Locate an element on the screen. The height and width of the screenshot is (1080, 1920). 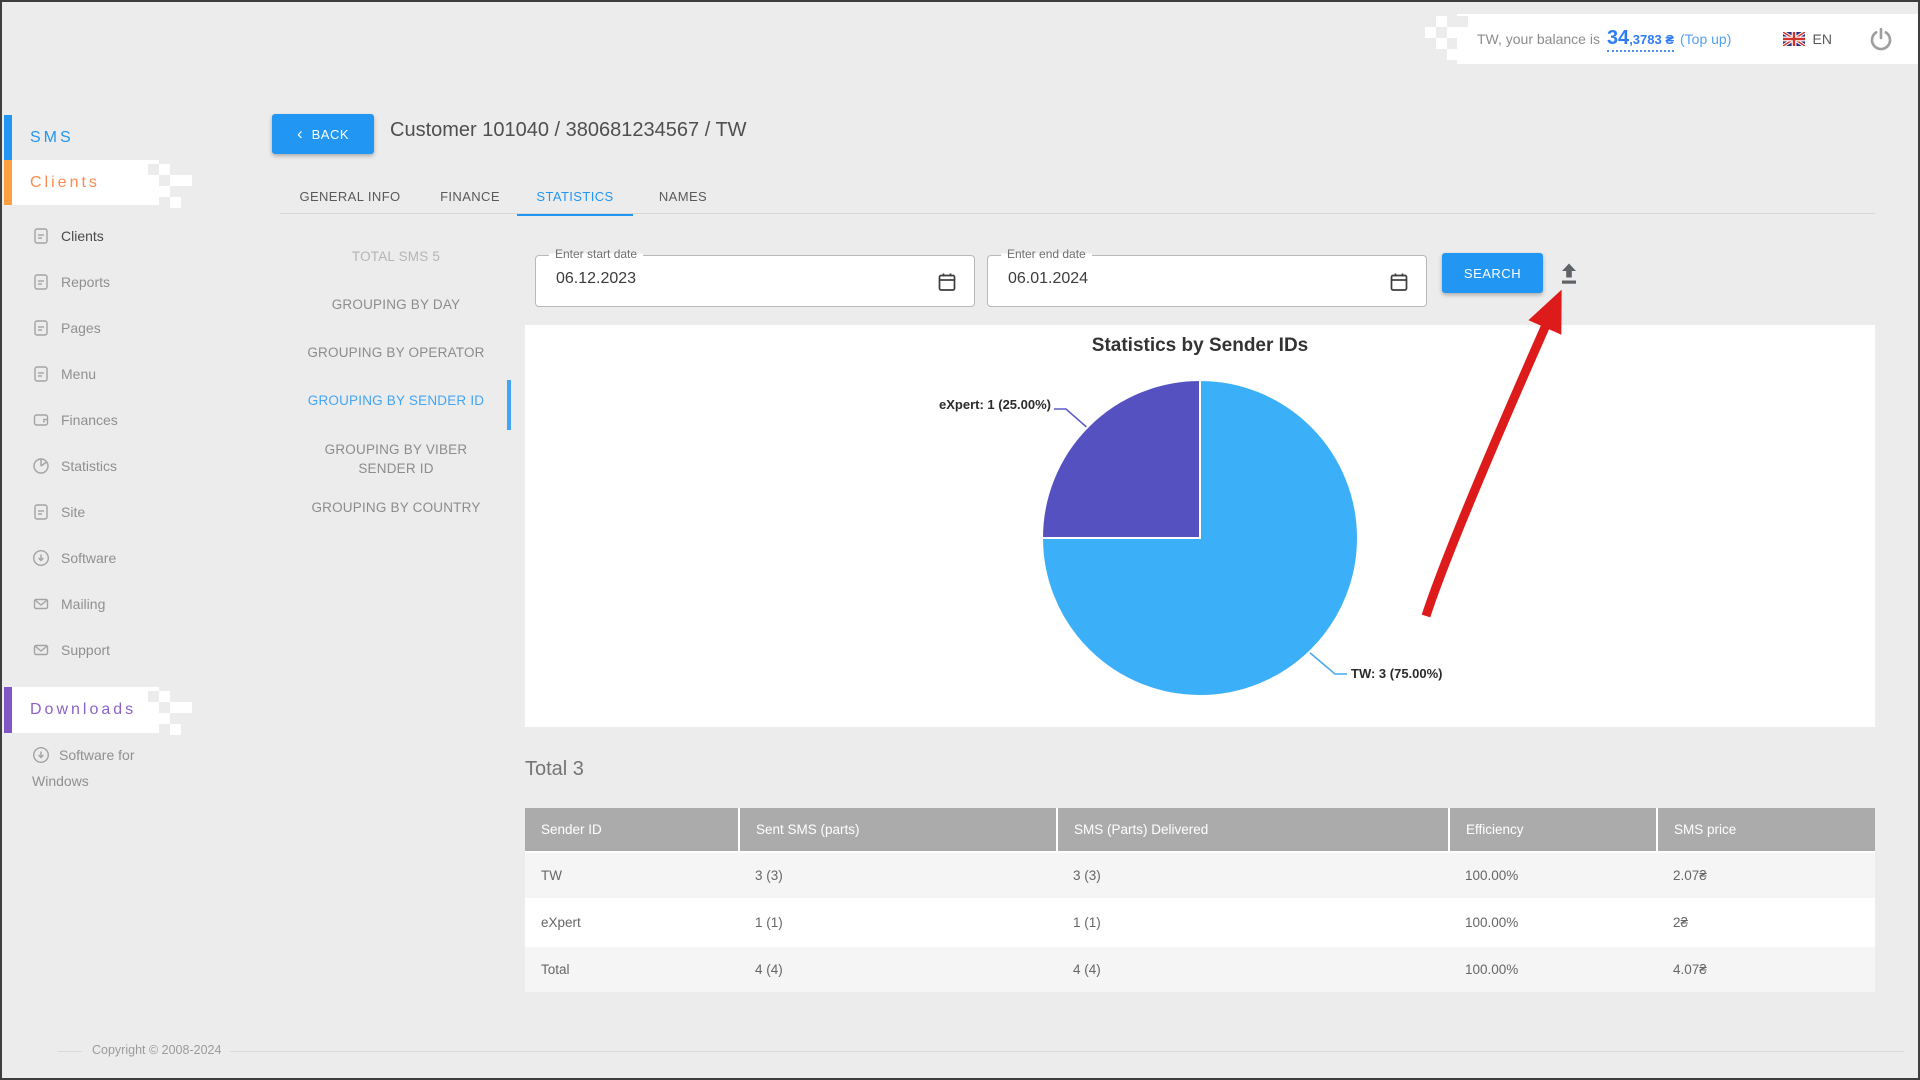
subnav-grouping-by-day: GROUPING BY DAY is located at coordinates (396, 304).